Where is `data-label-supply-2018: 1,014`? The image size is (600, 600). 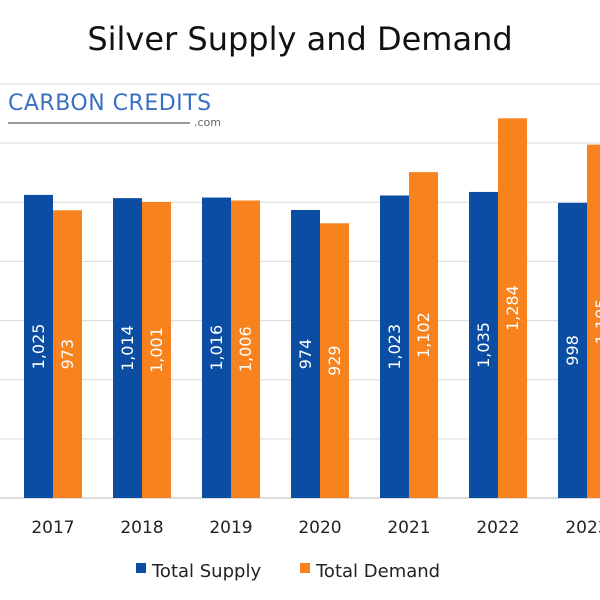
data-label-supply-2018: 1,014 is located at coordinates (127, 348).